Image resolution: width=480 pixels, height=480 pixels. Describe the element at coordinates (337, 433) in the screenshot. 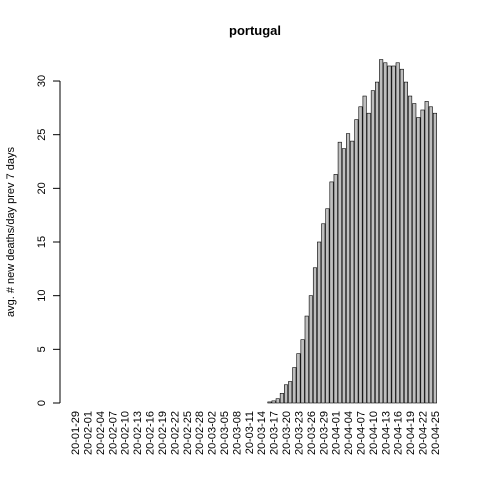

I see `x-tick-label: 20-04-01` at that location.